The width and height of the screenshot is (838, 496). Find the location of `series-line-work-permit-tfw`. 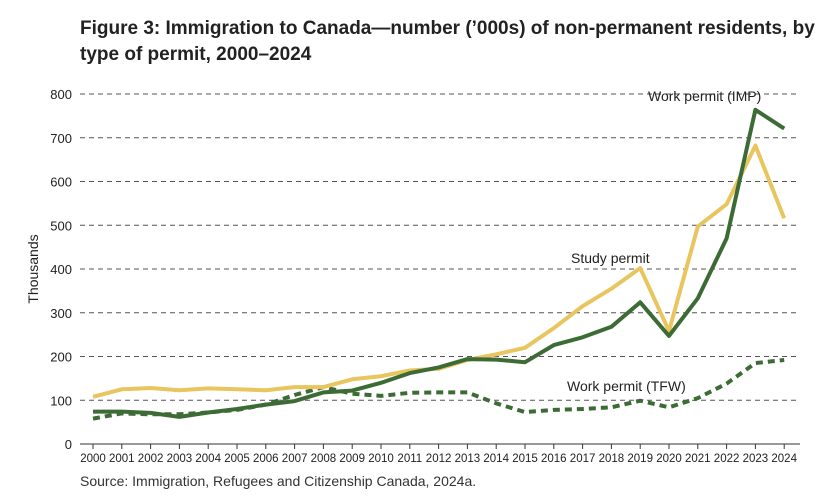

series-line-work-permit-tfw is located at coordinates (438, 389).